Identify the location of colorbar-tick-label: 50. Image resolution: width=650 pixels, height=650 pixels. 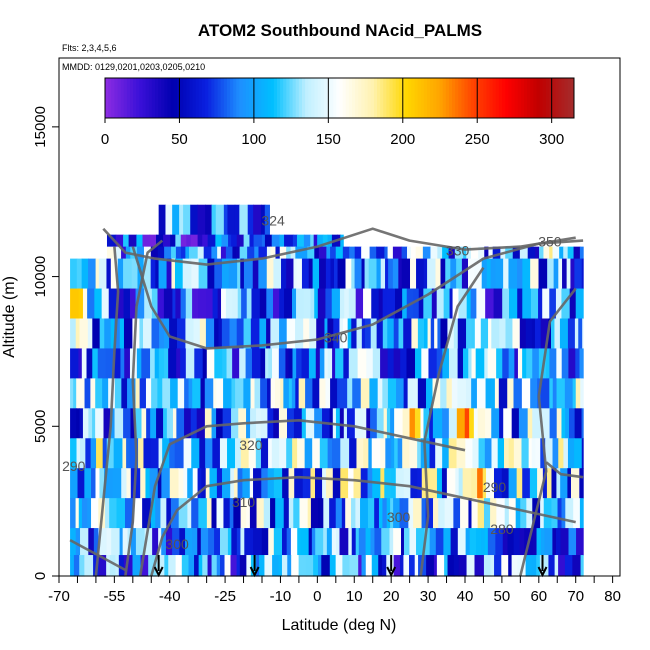
(179, 139).